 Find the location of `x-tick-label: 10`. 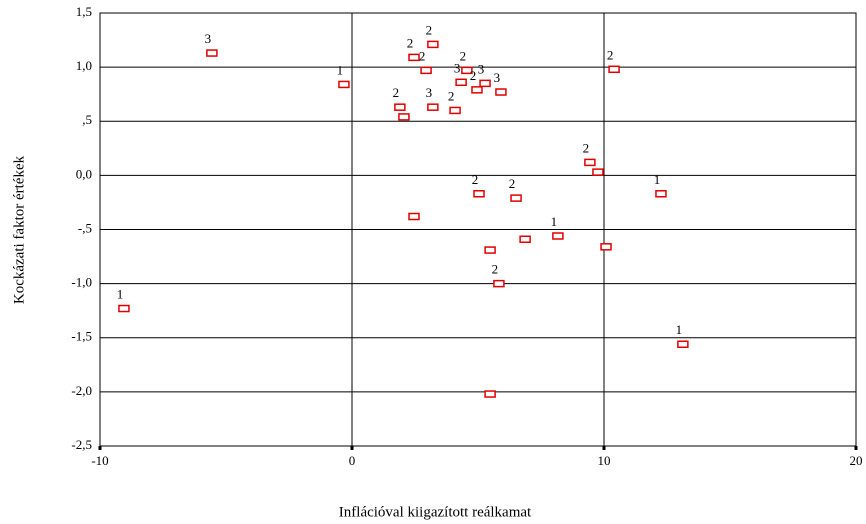

x-tick-label: 10 is located at coordinates (604, 460).